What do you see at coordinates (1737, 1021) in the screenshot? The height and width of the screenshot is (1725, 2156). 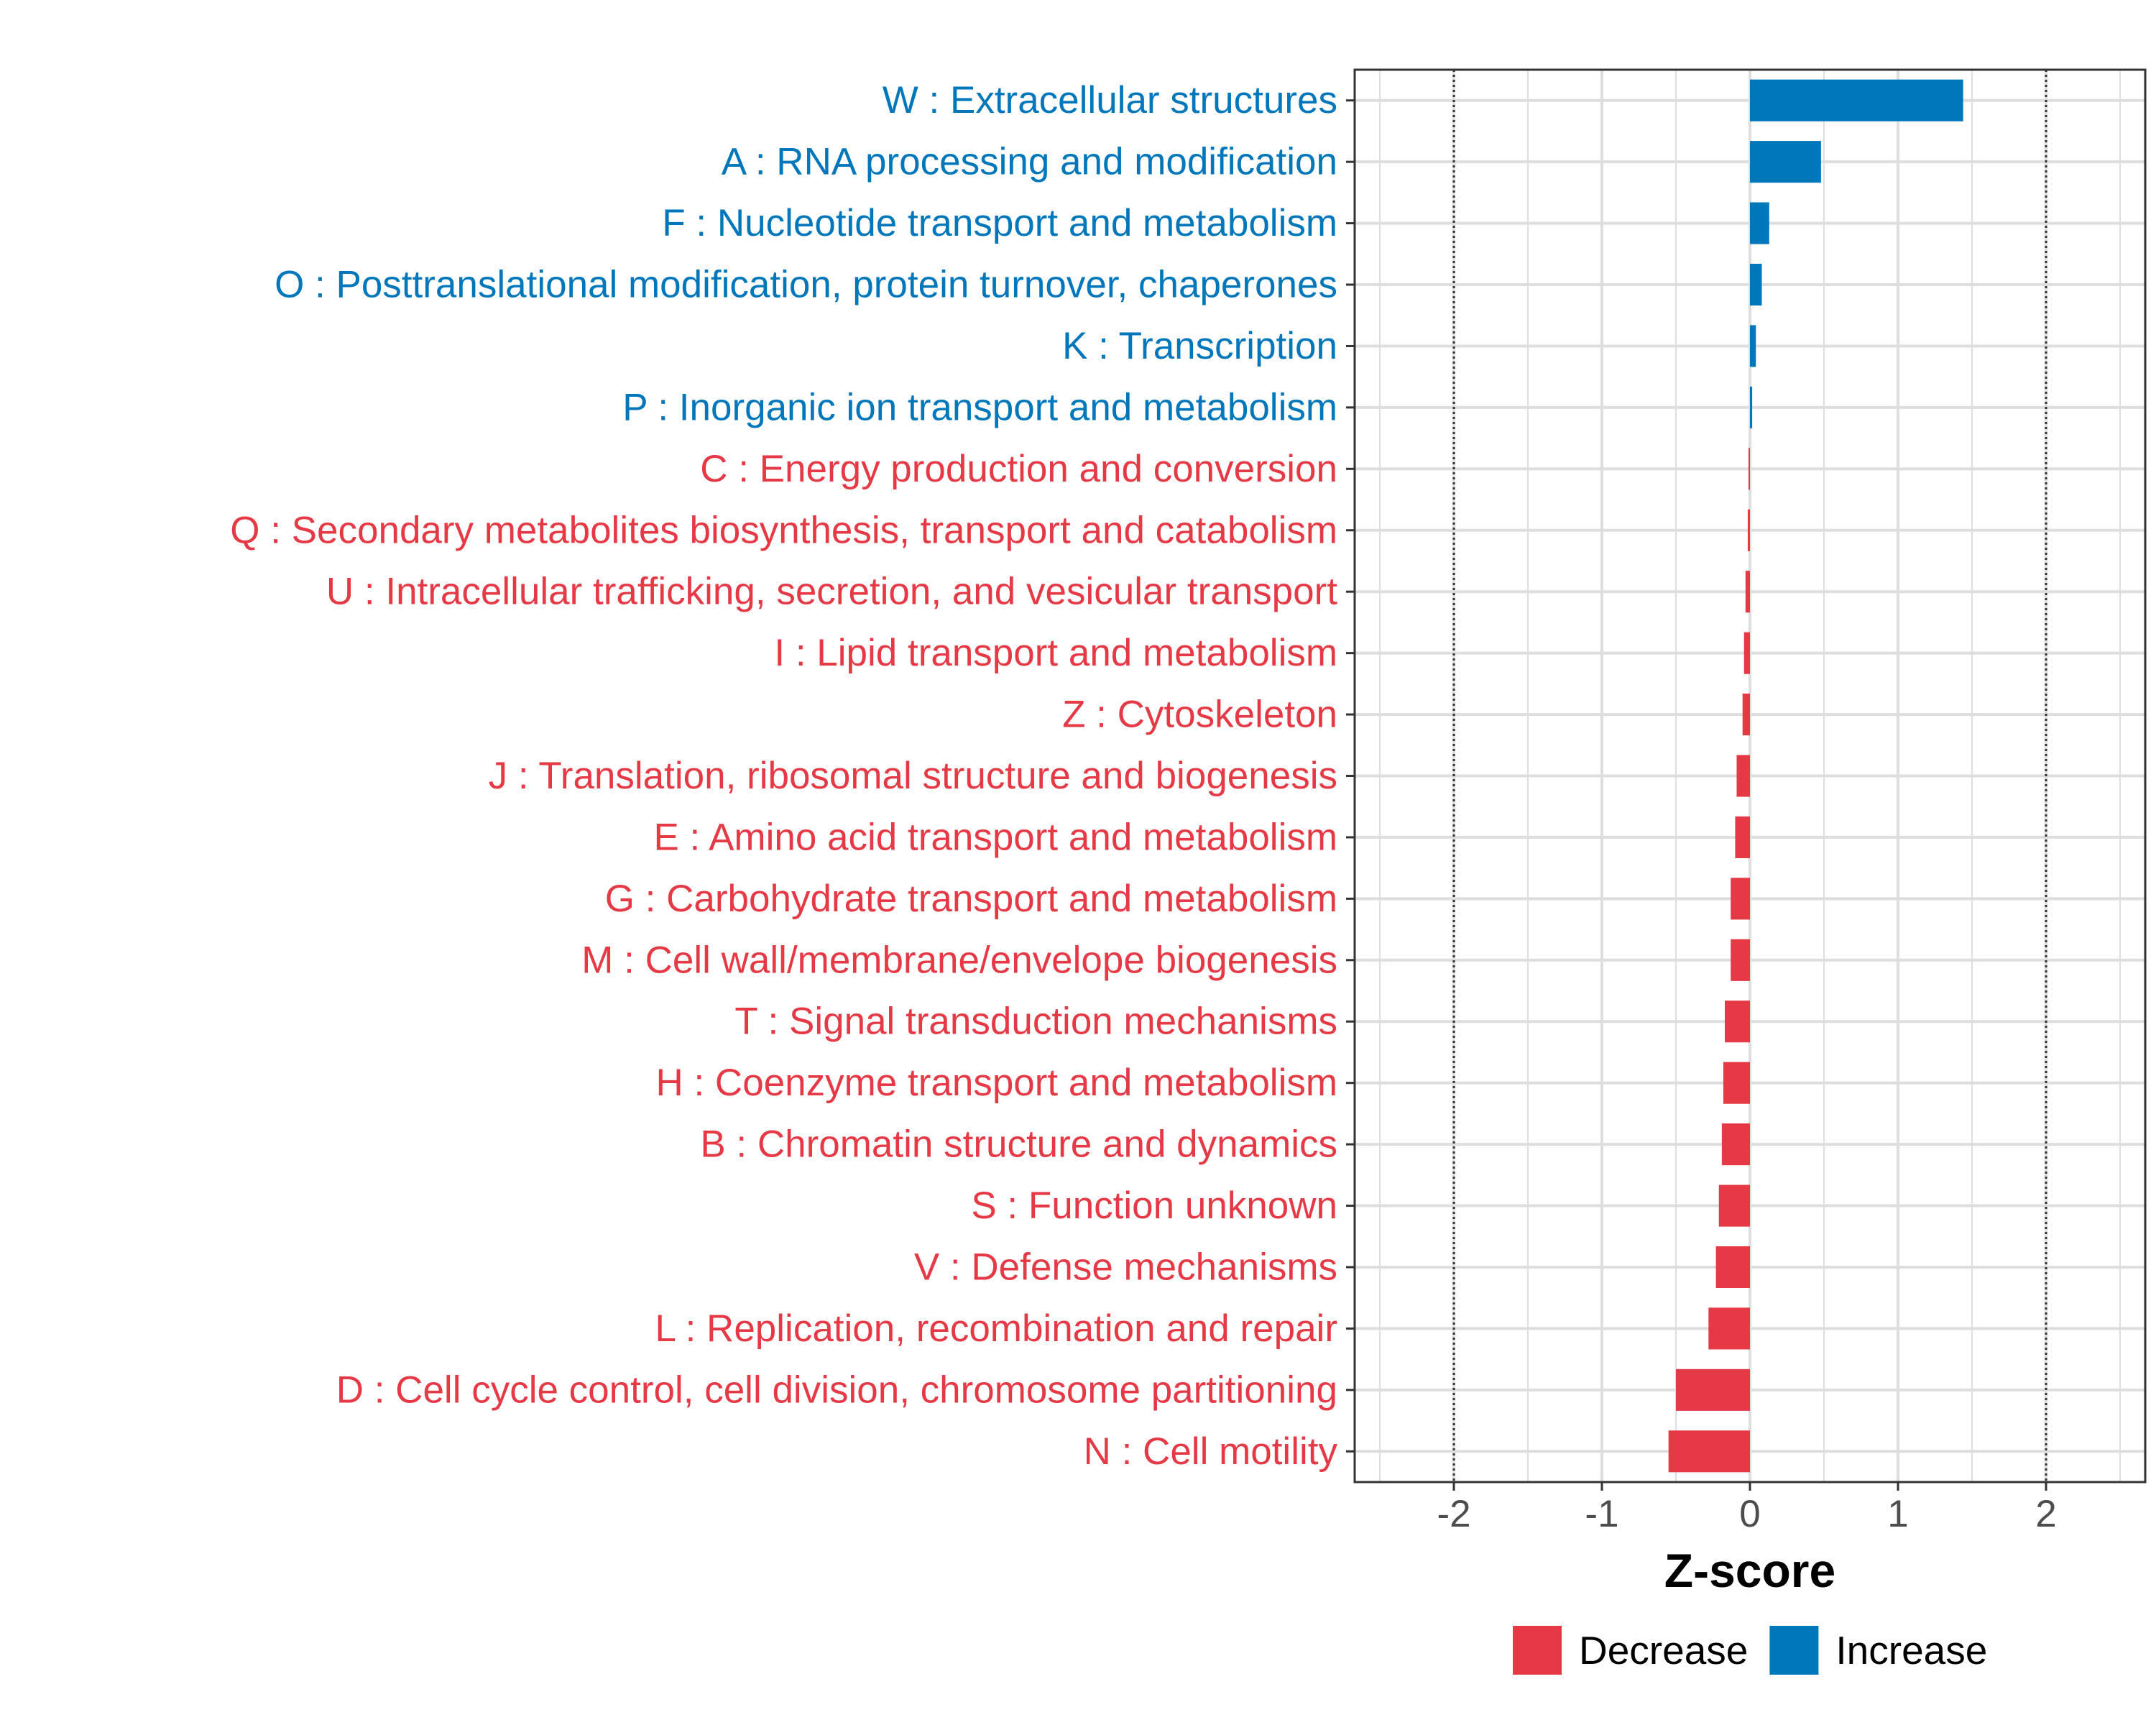 I see `bar-t-signal-transduction-mechanisms` at bounding box center [1737, 1021].